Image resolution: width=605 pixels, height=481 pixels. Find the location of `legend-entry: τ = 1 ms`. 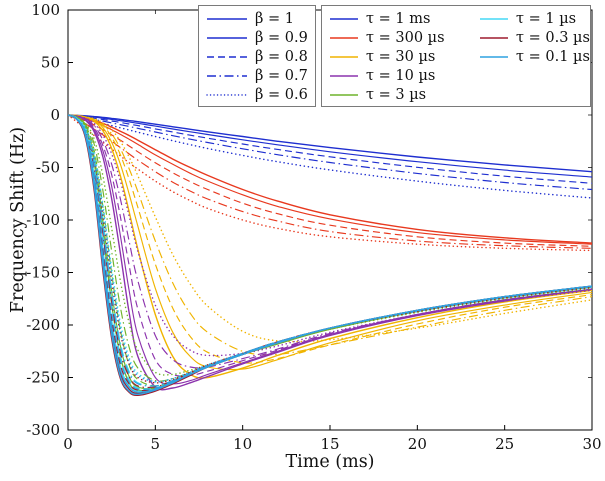

legend-entry: τ = 1 ms is located at coordinates (404, 18).